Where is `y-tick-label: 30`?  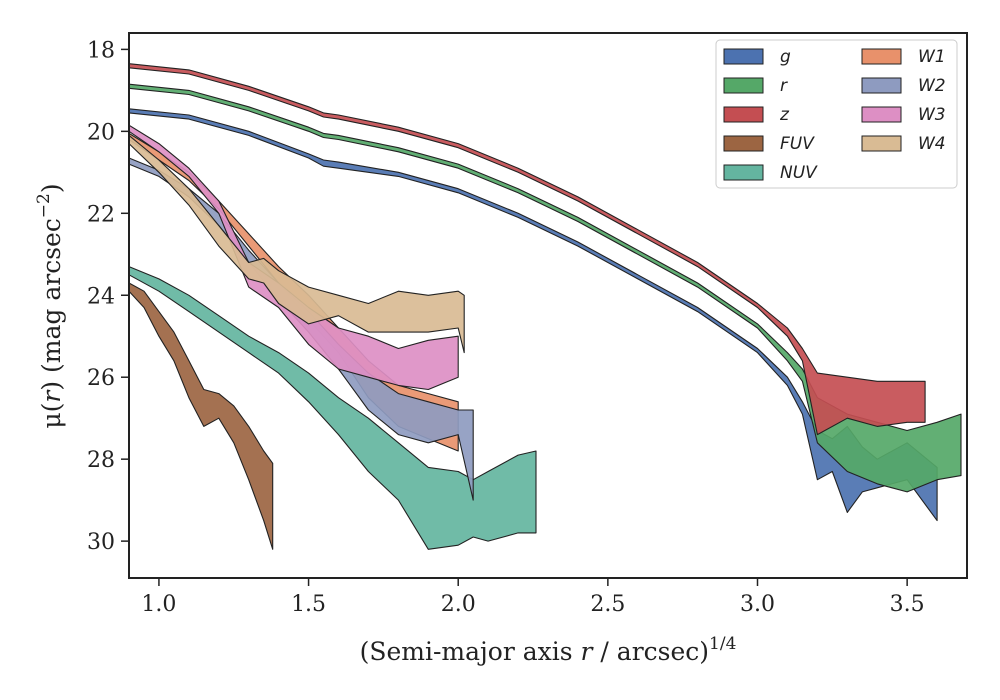
y-tick-label: 30 is located at coordinates (101, 542).